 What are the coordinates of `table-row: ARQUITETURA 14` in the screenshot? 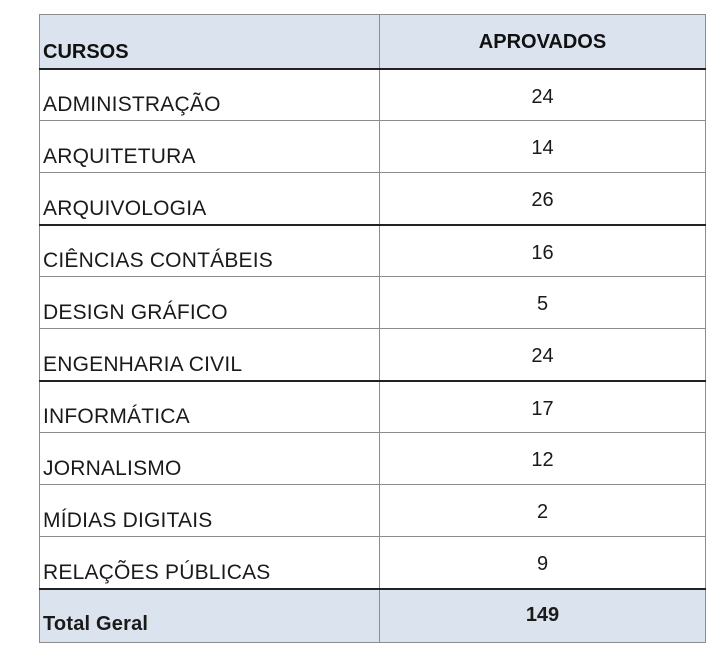 It's located at (372, 146).